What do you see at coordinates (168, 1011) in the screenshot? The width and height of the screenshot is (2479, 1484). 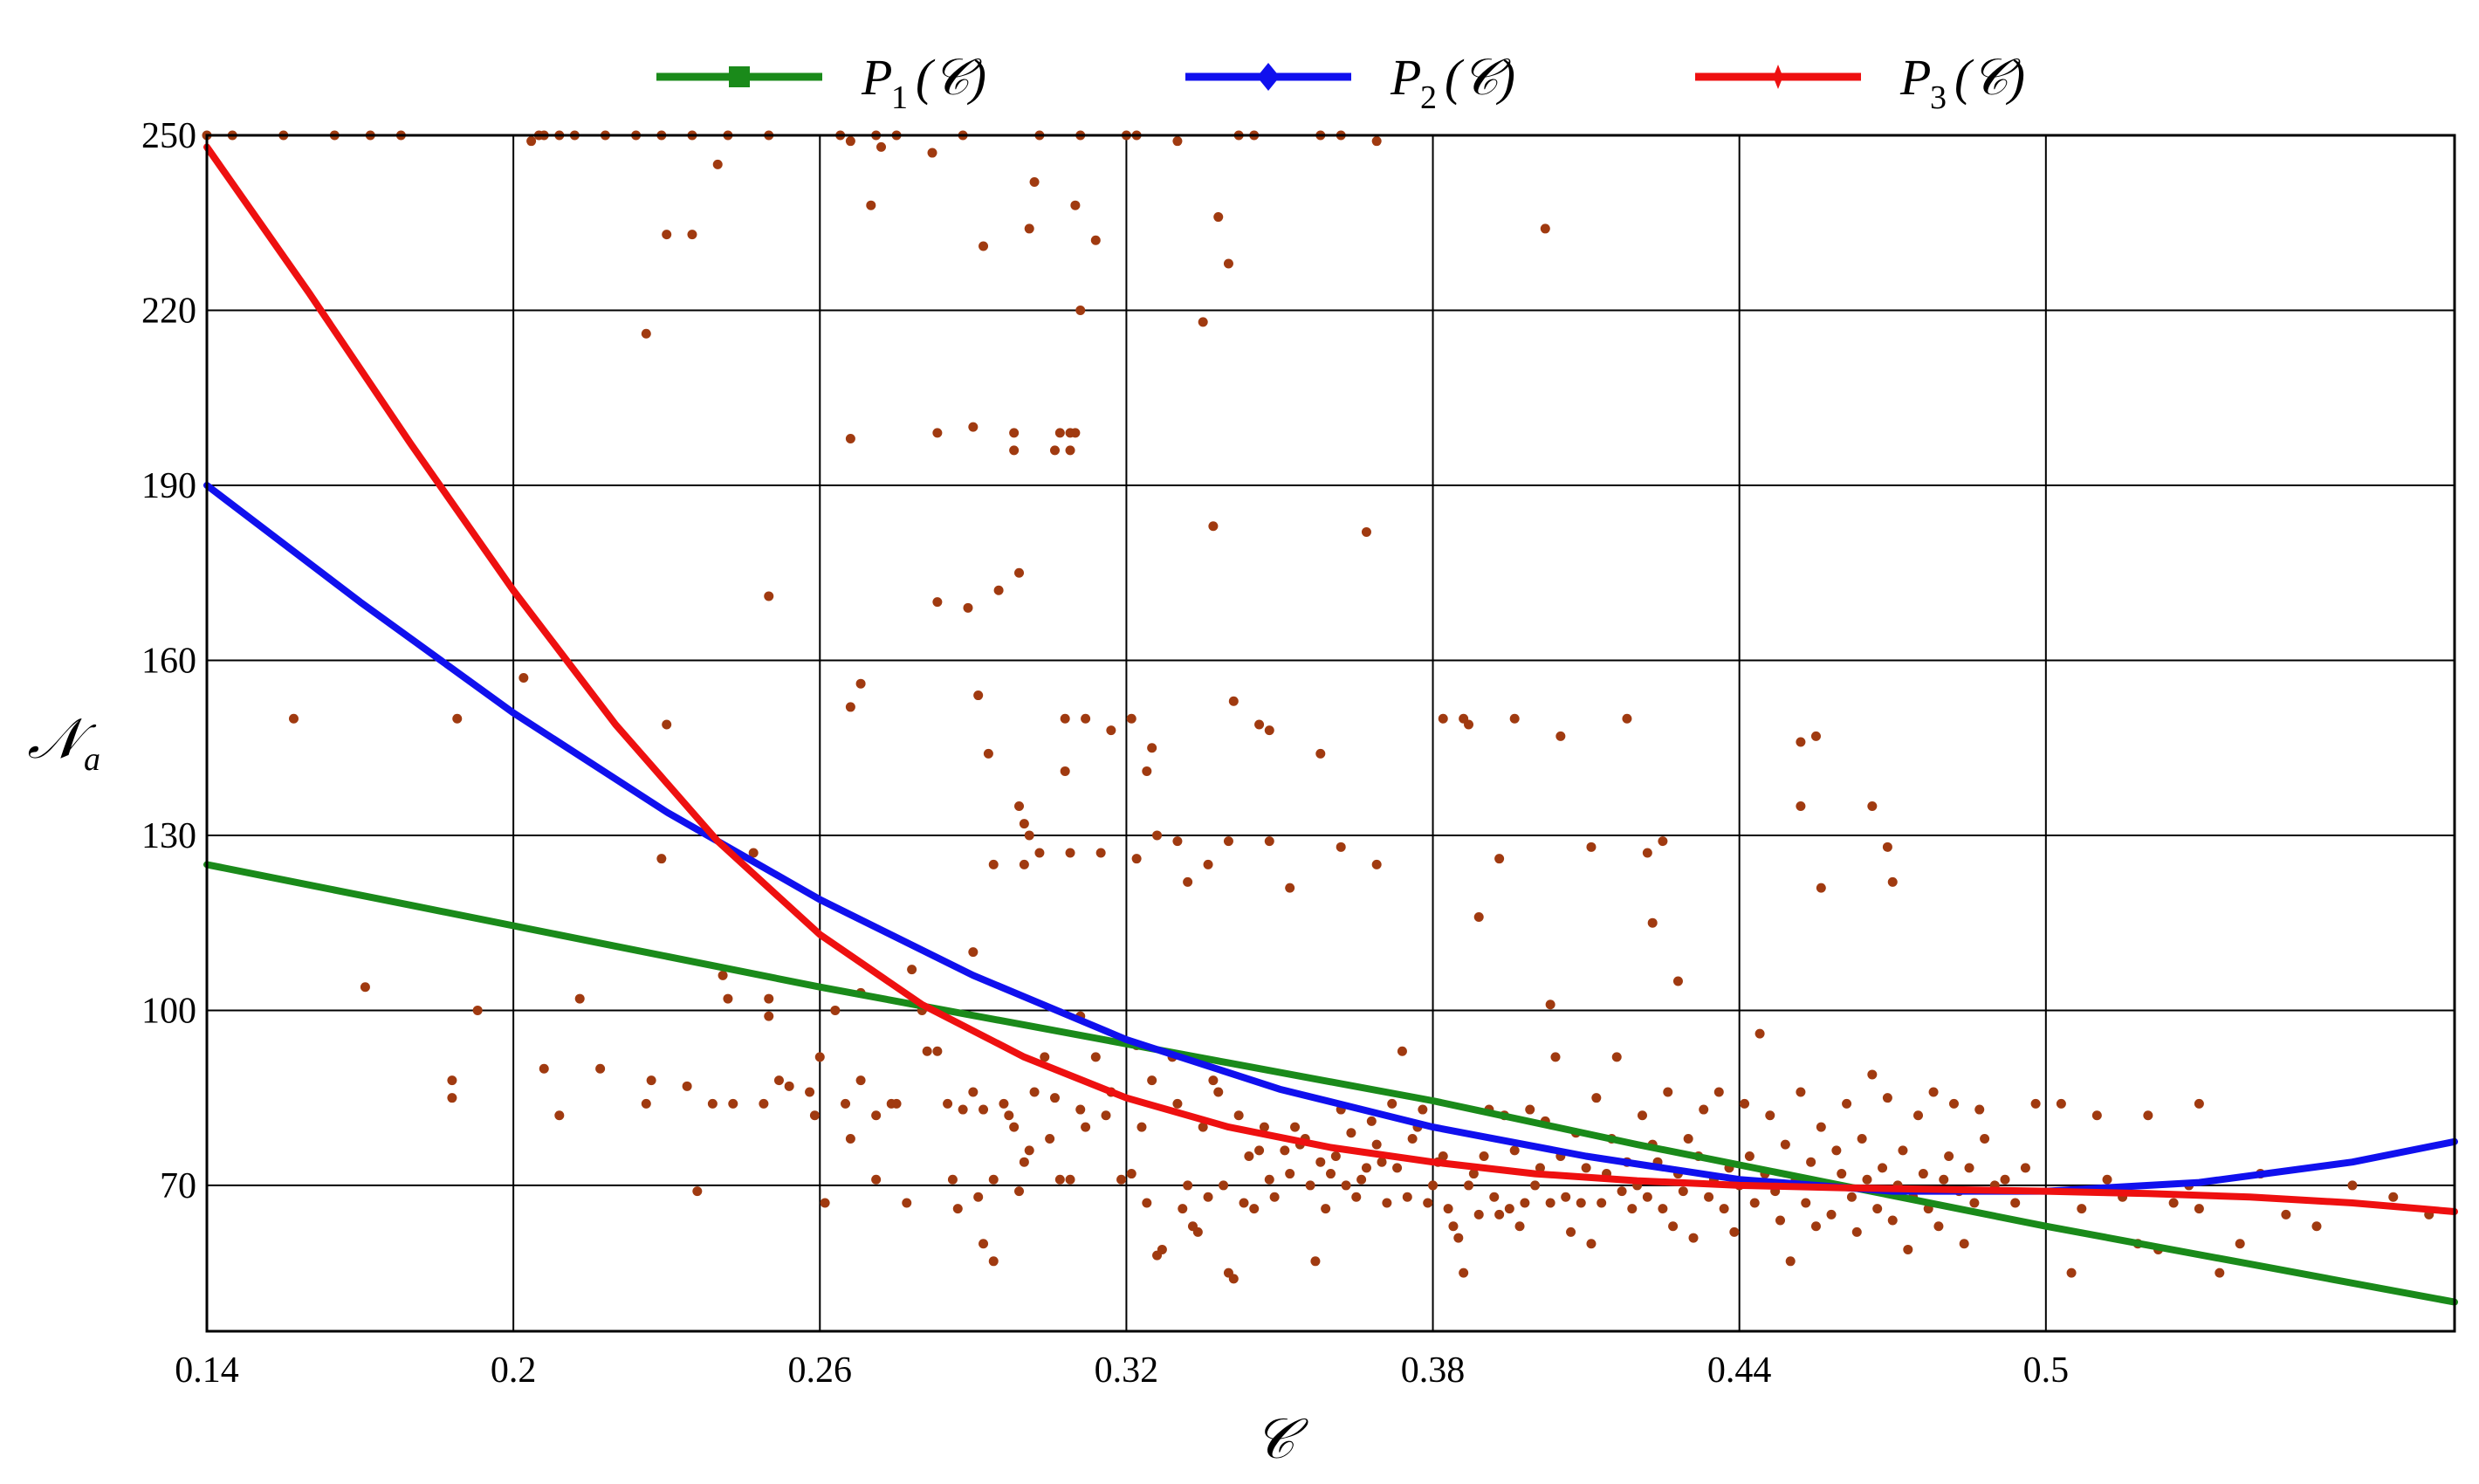 I see `y-tick-label: 100` at bounding box center [168, 1011].